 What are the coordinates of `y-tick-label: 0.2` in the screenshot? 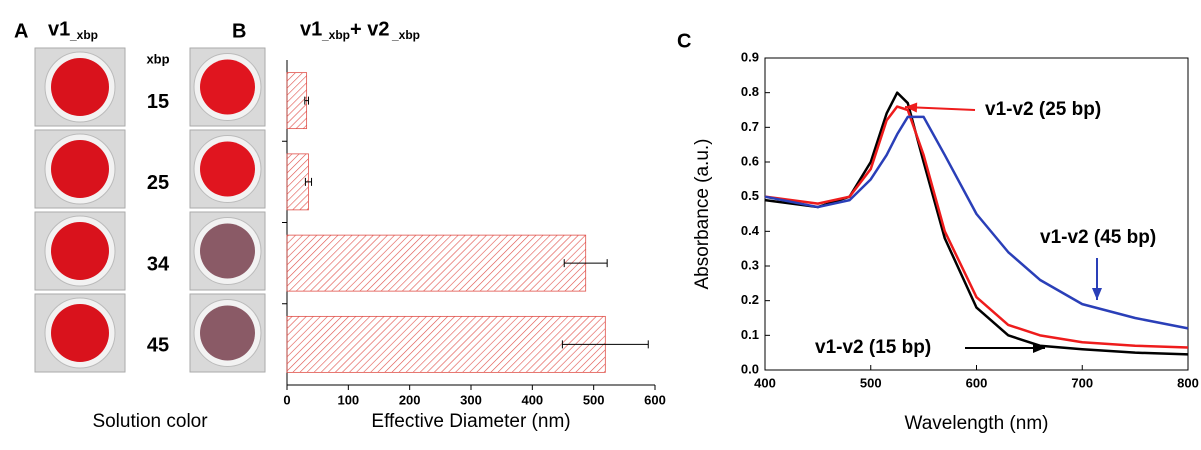 It's located at (750, 299).